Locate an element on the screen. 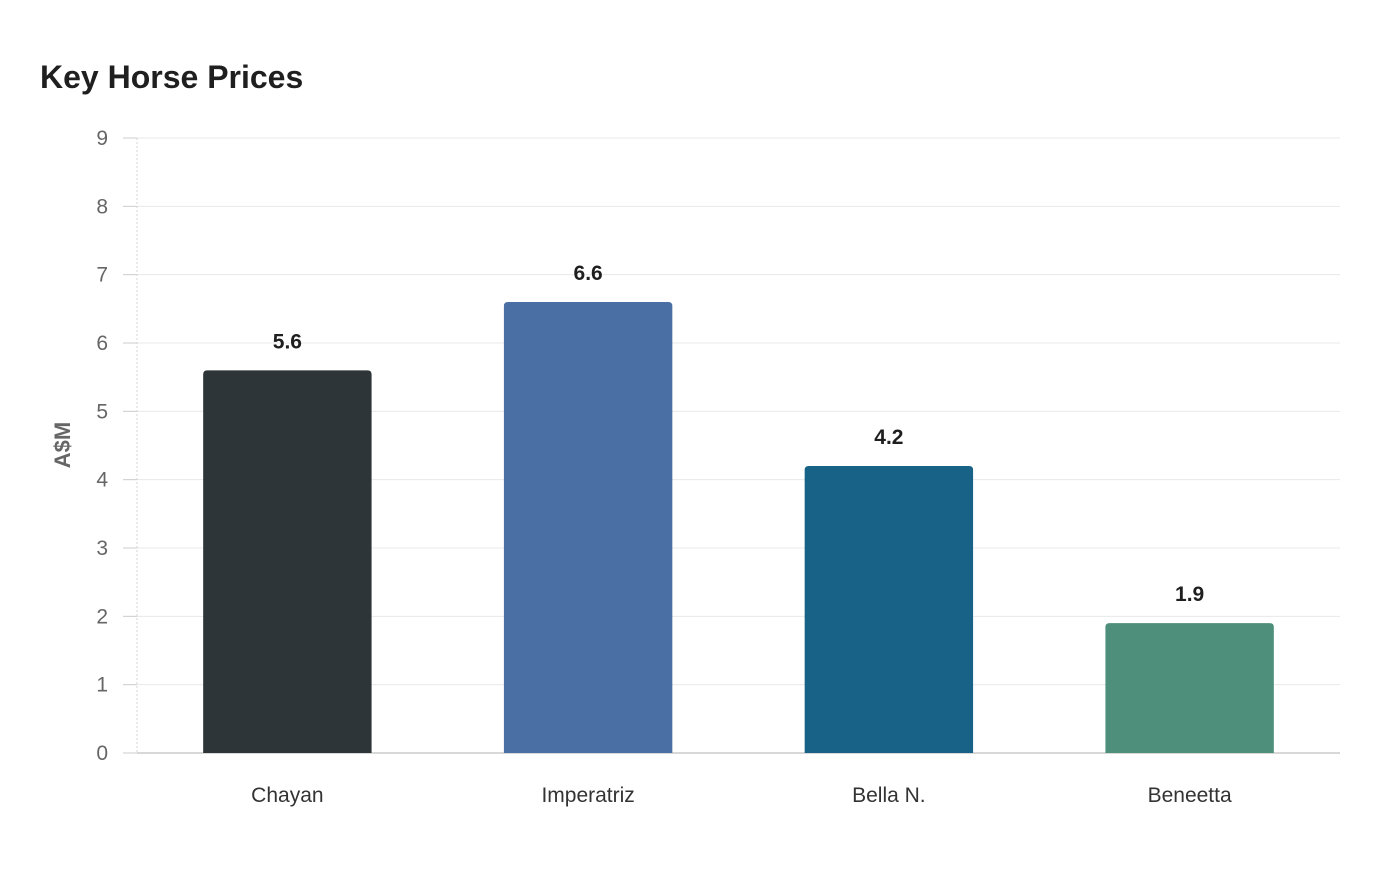  bar-chayan is located at coordinates (287, 561).